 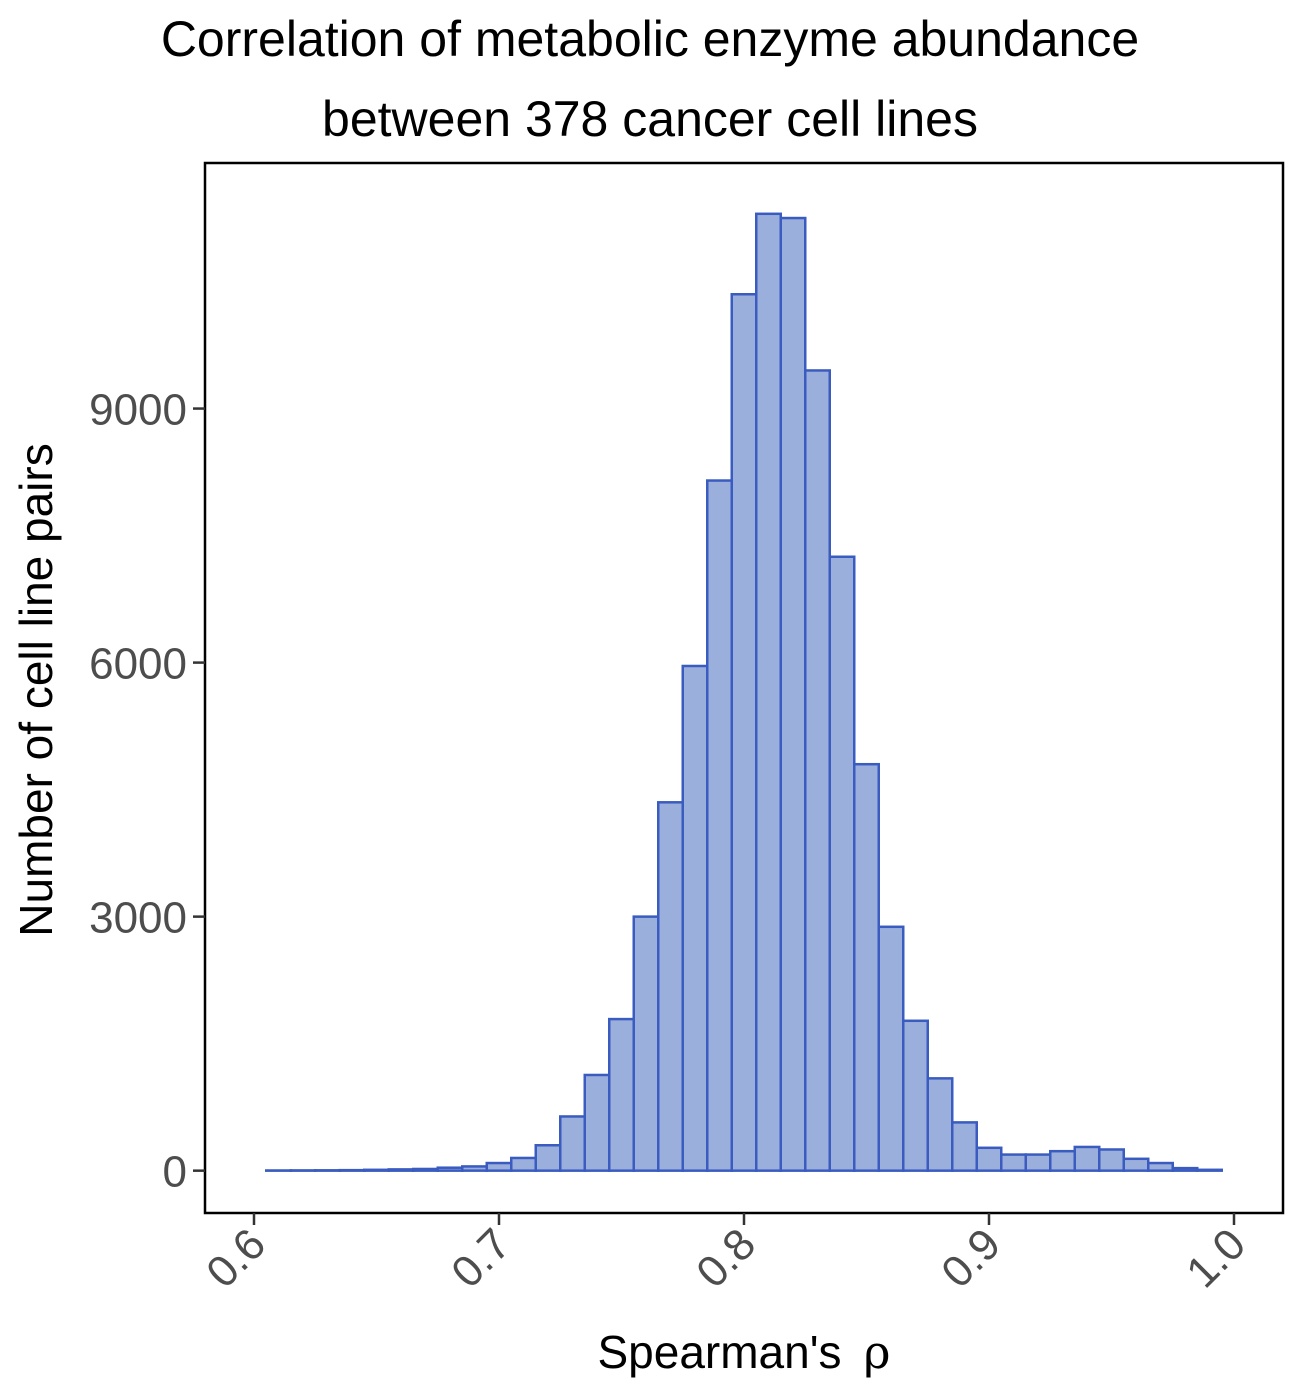 I want to click on x-axis: 0.6 0.7 0.8 0.9 1.0, so click(x=726, y=1255).